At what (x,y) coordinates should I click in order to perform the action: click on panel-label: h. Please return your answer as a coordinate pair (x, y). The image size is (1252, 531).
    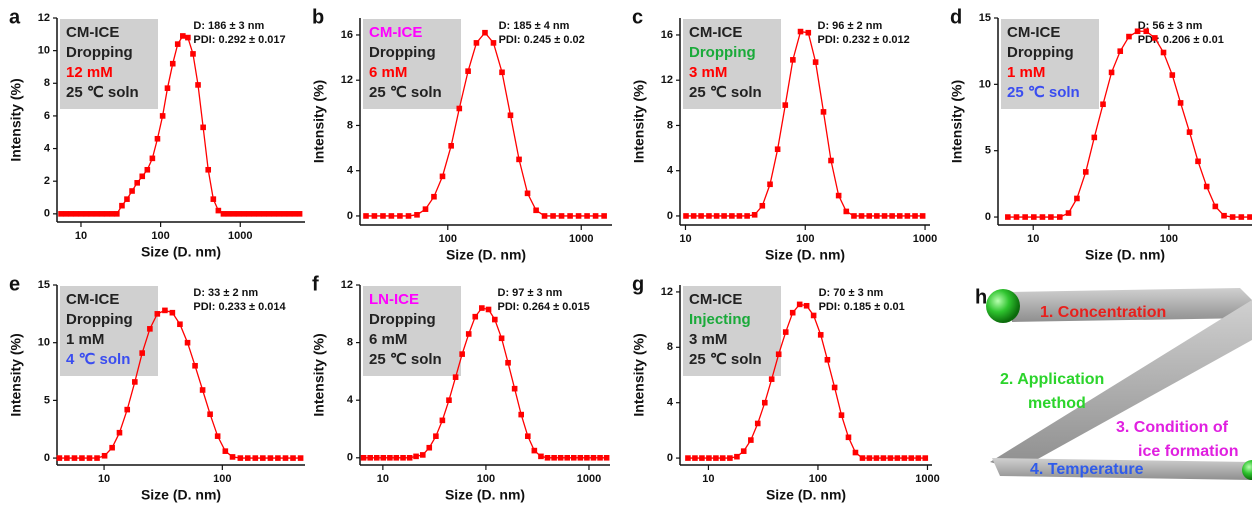
    Looking at the image, I should click on (981, 297).